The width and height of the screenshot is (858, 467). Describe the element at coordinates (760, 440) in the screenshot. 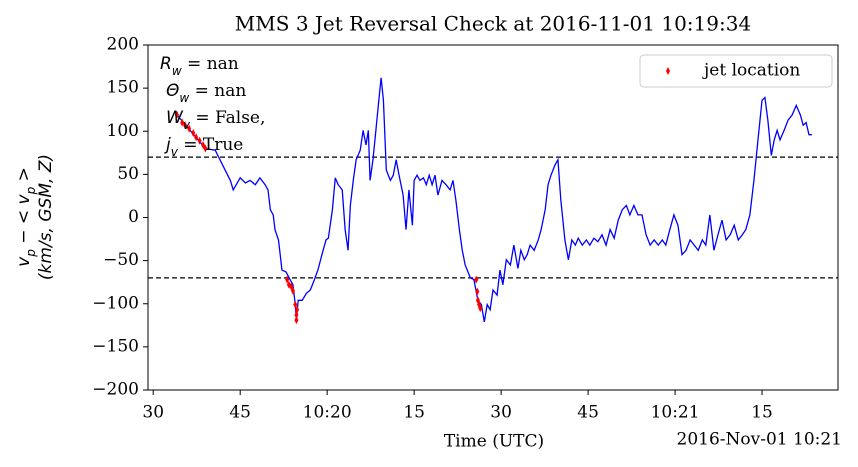

I see `offset-text: 2016-Nov-01 10:21` at that location.